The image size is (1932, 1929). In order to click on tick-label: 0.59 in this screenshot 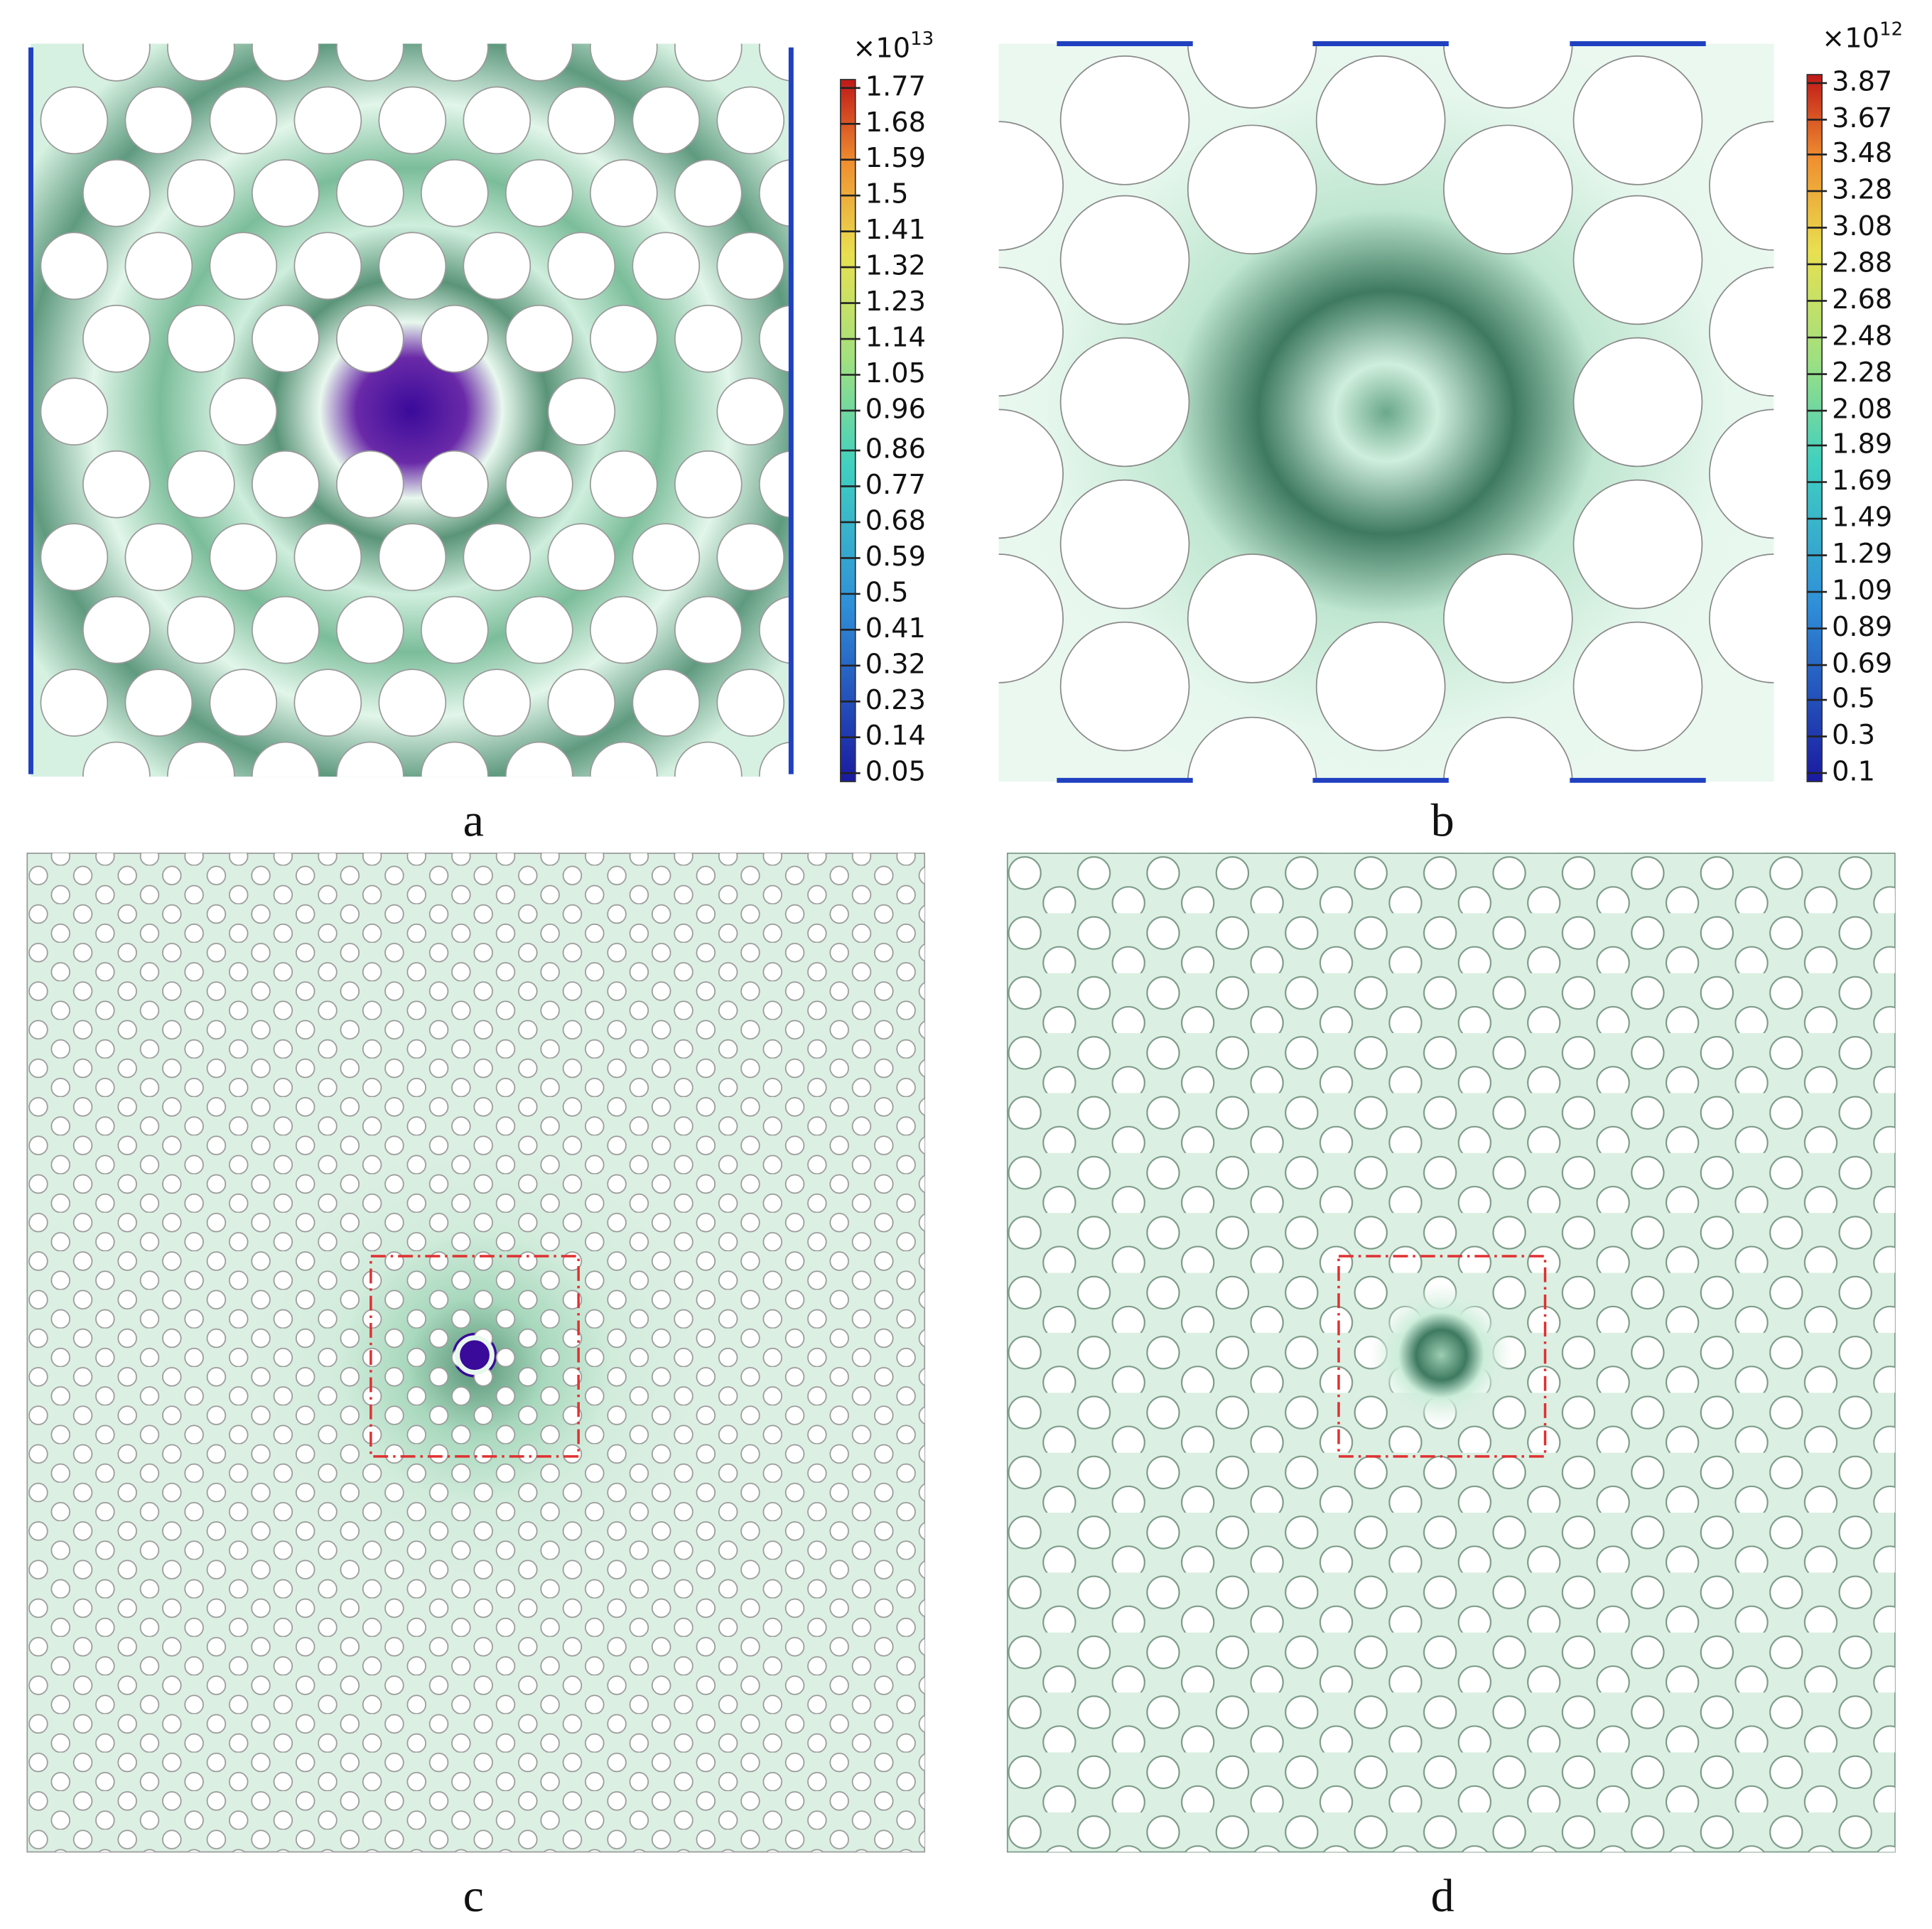, I will do `click(895, 557)`.